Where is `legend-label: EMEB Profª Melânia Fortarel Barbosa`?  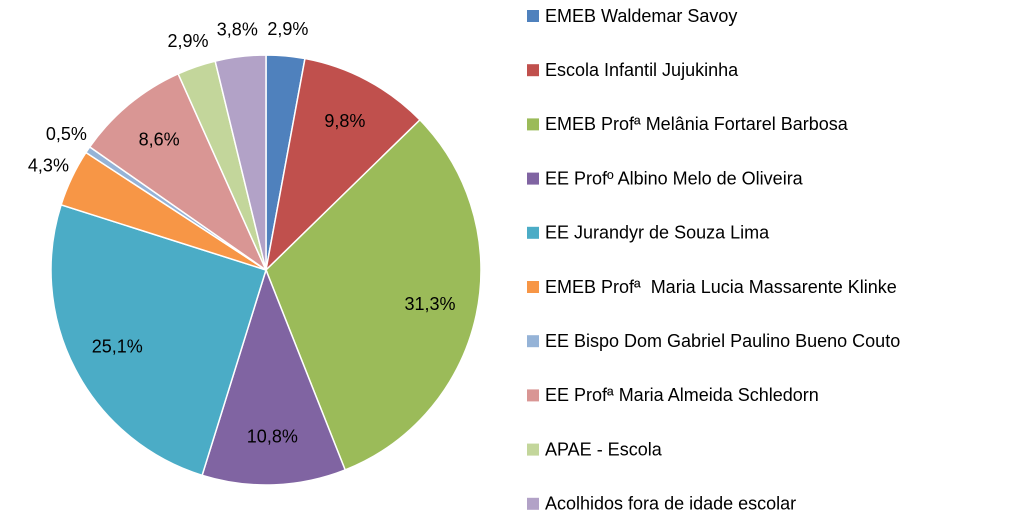
legend-label: EMEB Profª Melânia Fortarel Barbosa is located at coordinates (697, 124).